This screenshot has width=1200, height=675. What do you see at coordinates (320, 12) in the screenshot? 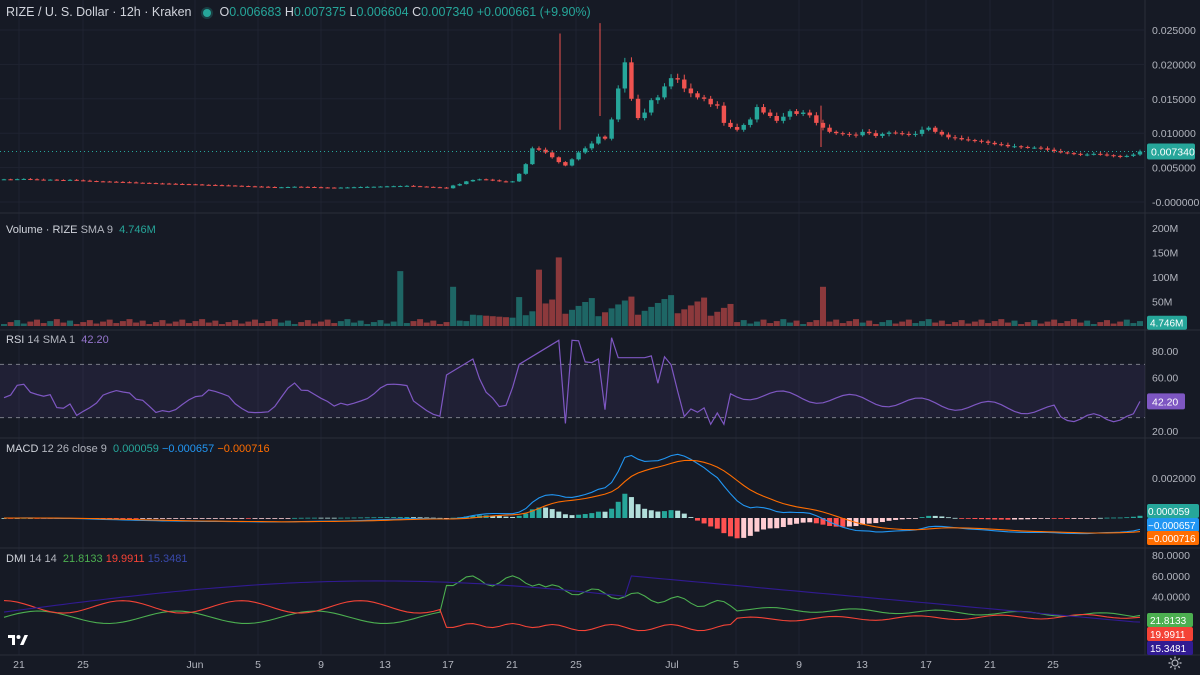
I see `high-value: 0.007375` at bounding box center [320, 12].